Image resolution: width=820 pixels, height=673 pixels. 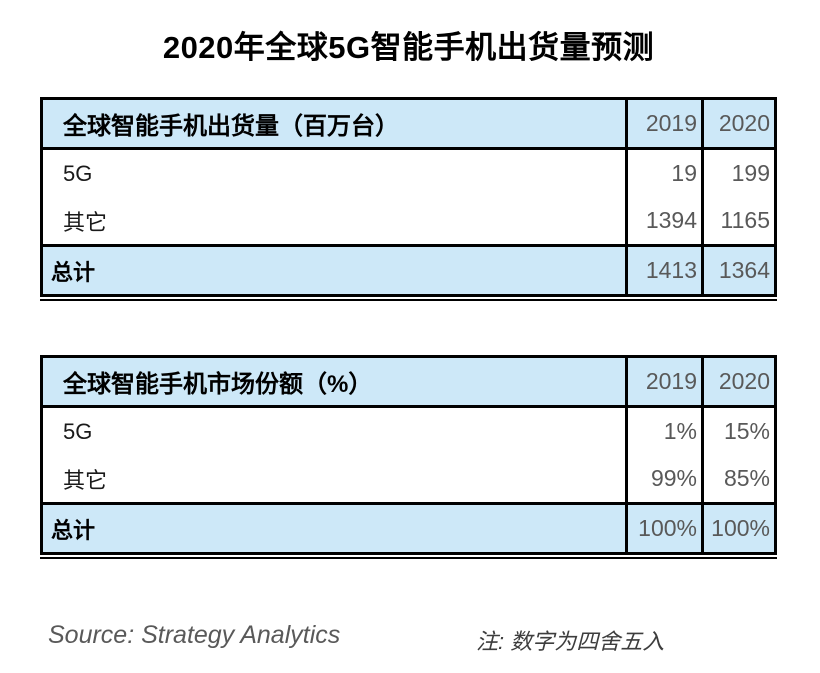 I want to click on table-row-others-share: 其它 99% 85%, so click(x=408, y=478).